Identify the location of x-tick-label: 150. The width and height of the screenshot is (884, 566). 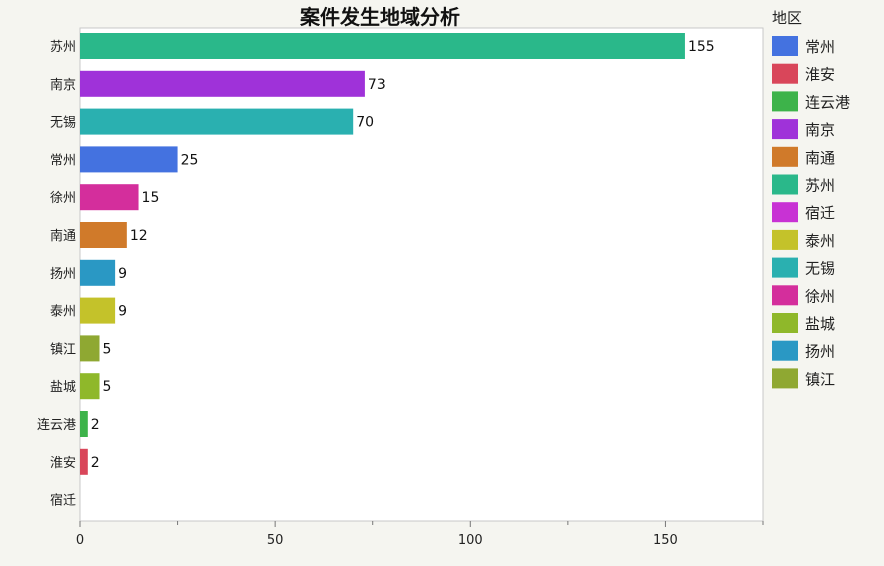
(665, 540).